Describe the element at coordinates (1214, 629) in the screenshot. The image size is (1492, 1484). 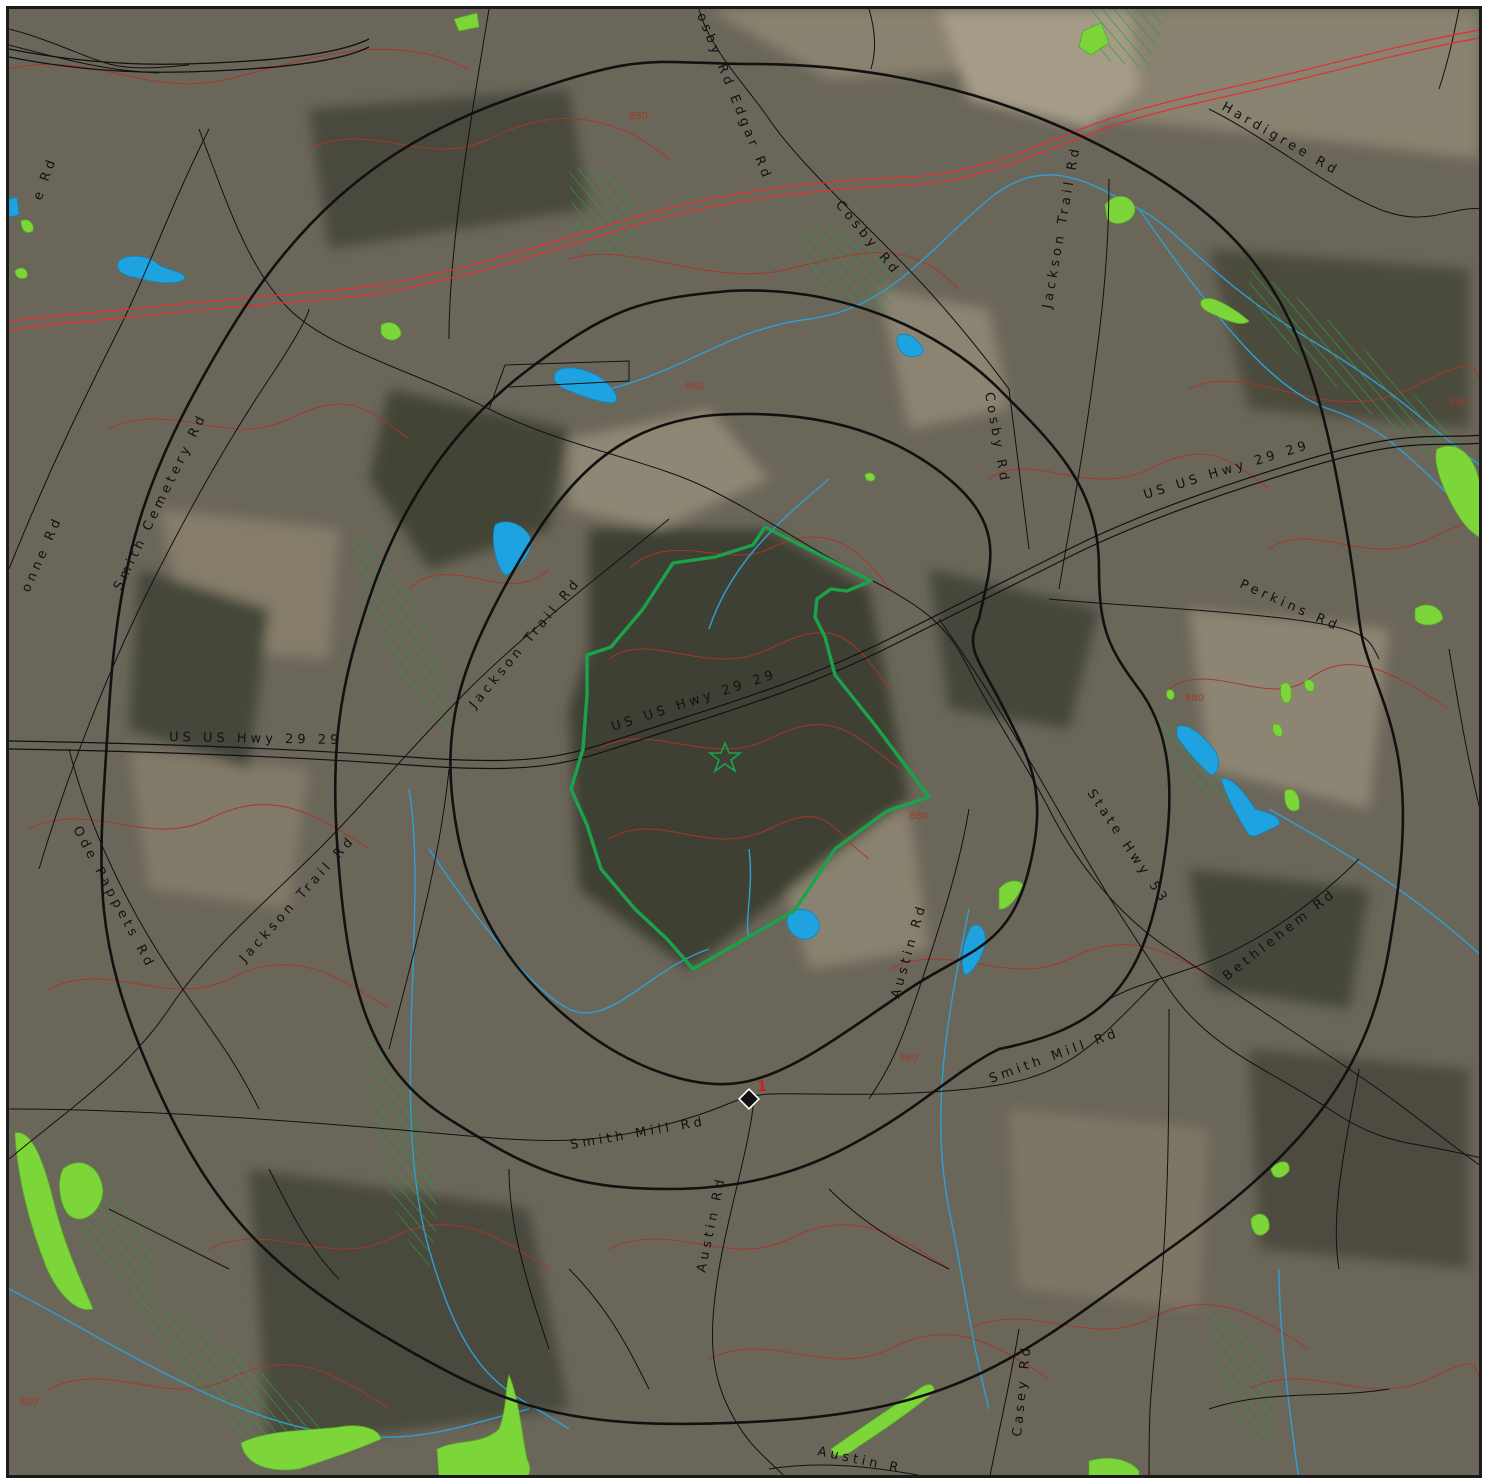
I see `road-perkins` at that location.